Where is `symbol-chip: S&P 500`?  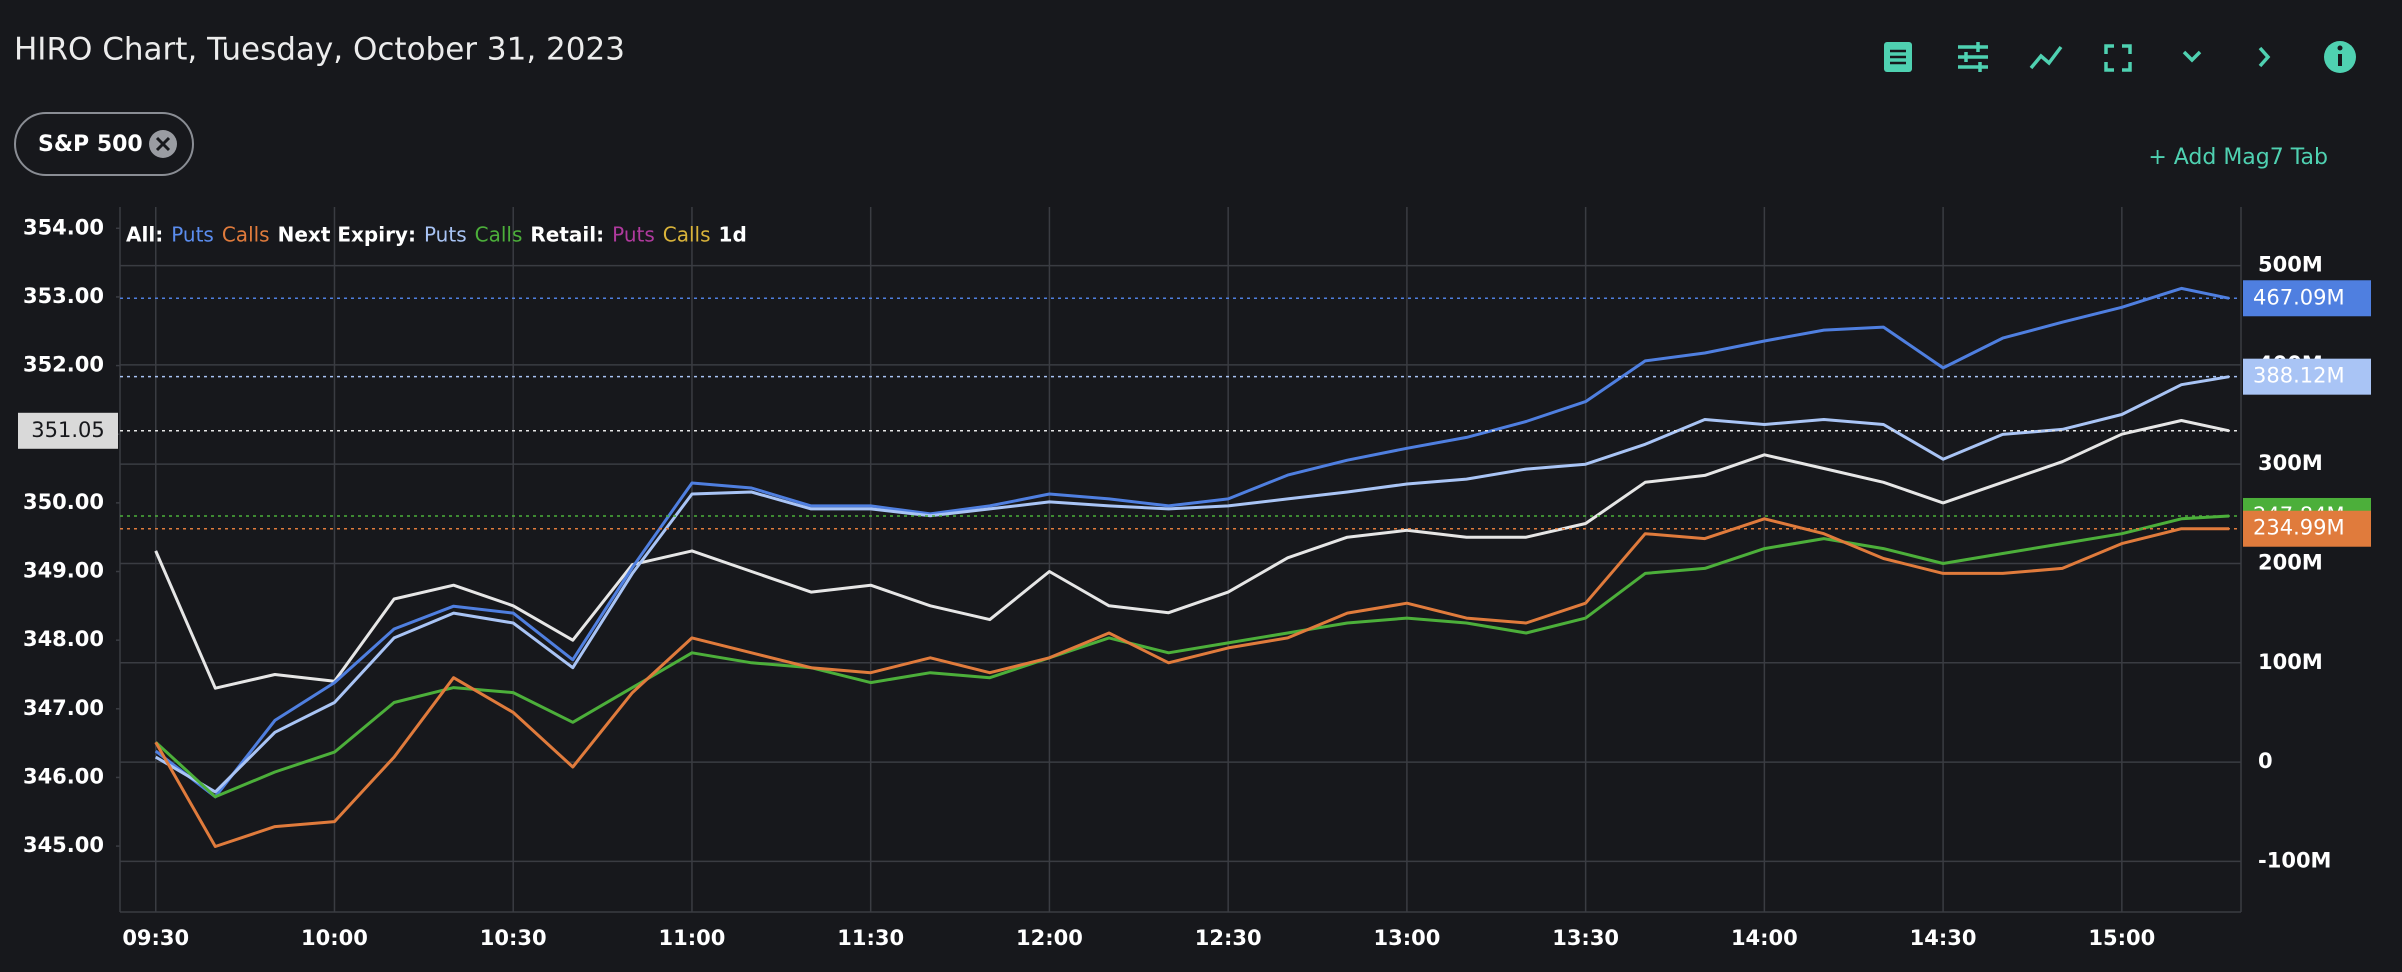
symbol-chip: S&P 500 is located at coordinates (104, 144).